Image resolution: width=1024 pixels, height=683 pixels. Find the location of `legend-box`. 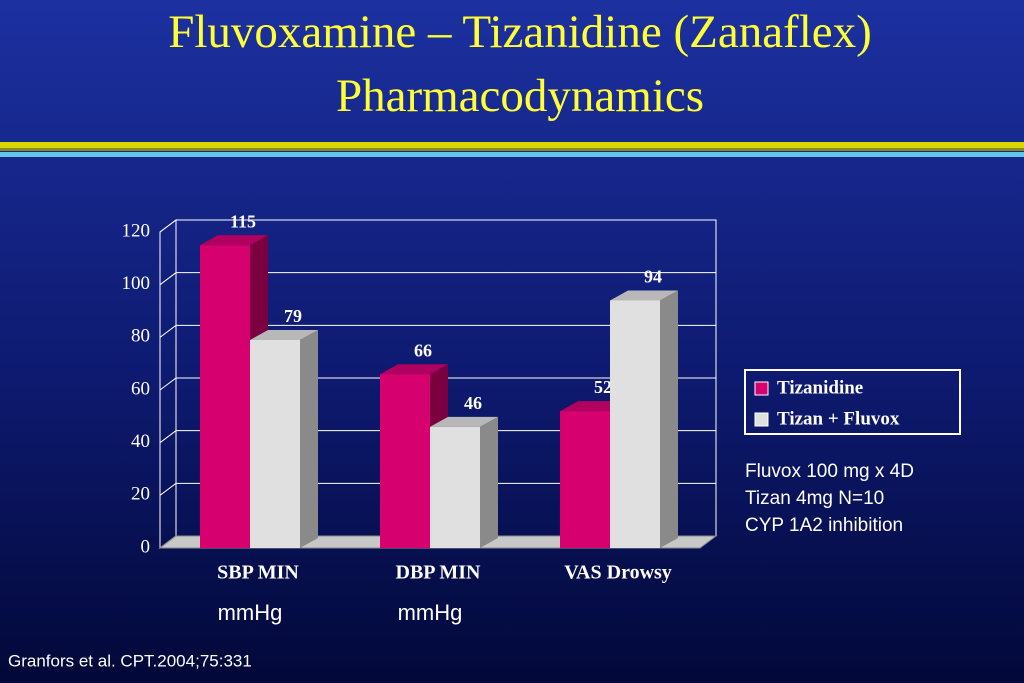

legend-box is located at coordinates (852, 402).